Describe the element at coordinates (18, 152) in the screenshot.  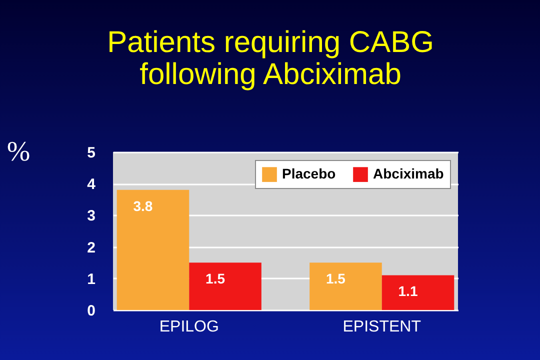
I see `y-axis-title: %` at that location.